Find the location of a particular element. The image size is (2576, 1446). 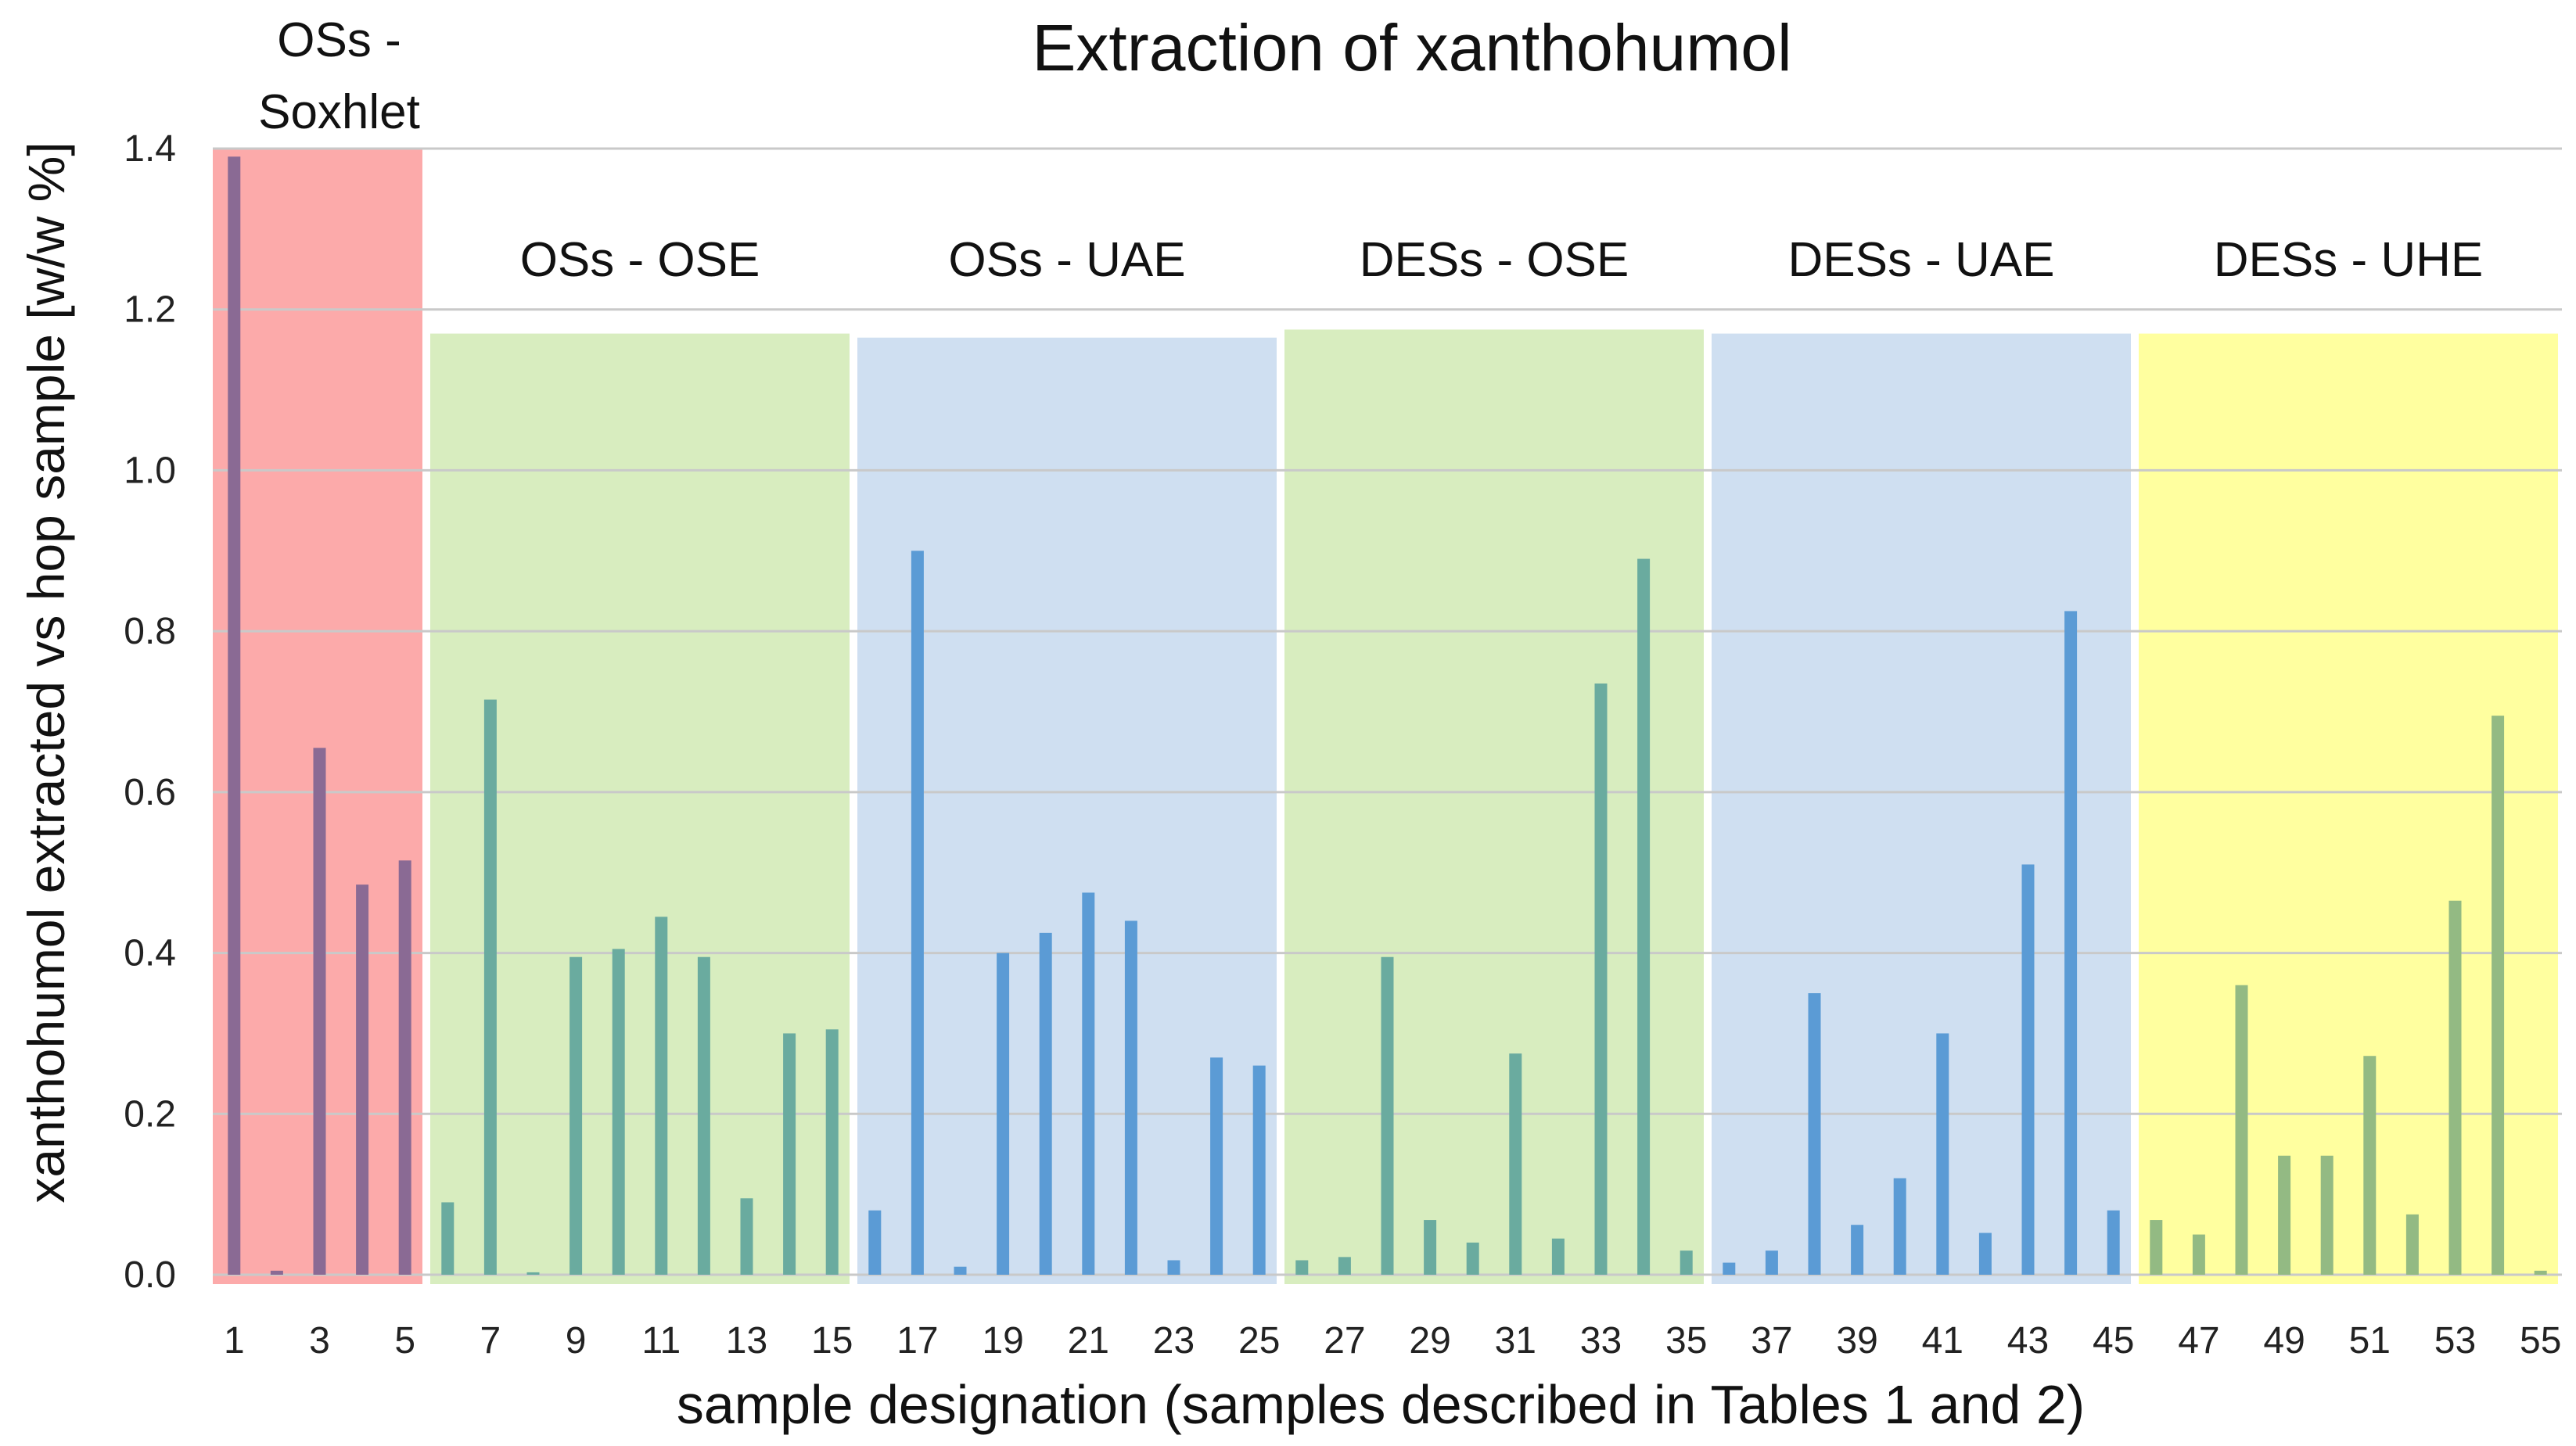

x-tick-label: 45 is located at coordinates (2113, 1341).